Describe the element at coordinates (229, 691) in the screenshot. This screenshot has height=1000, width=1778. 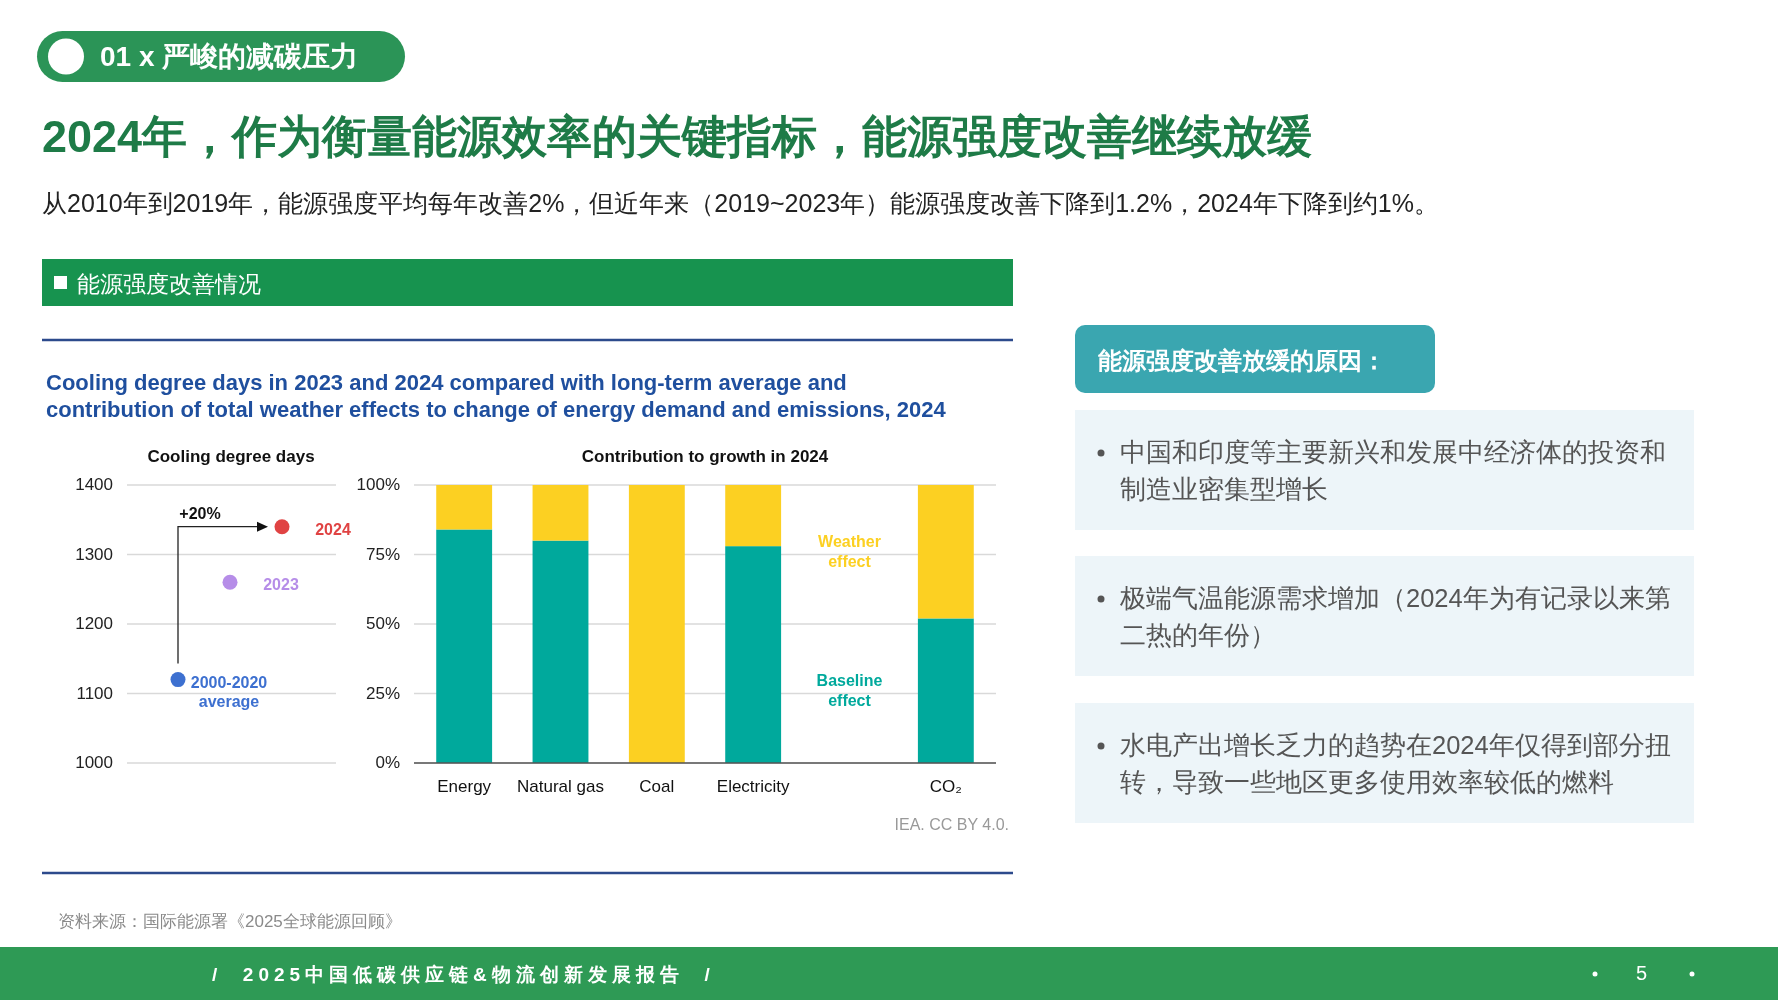
I see `series-label: 2000-2020 average` at that location.